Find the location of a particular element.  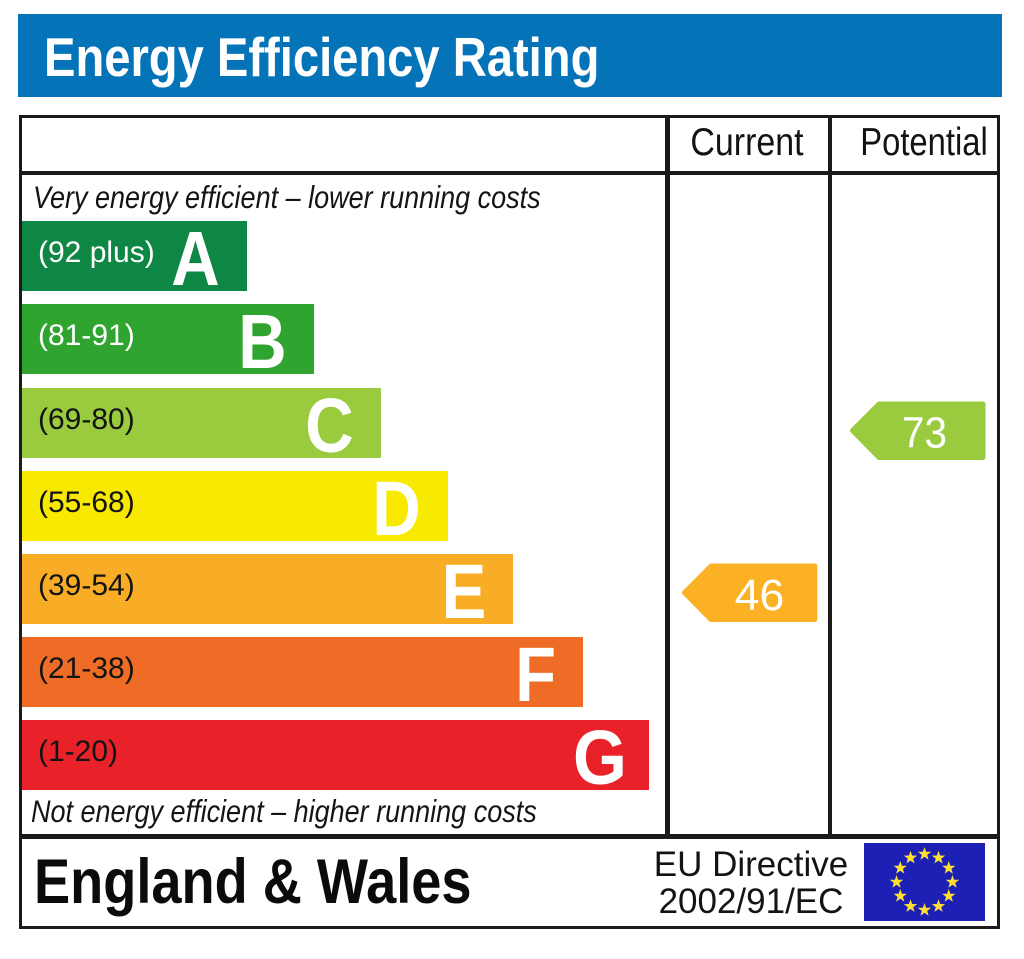

svg-text: 73 is located at coordinates (924, 433).